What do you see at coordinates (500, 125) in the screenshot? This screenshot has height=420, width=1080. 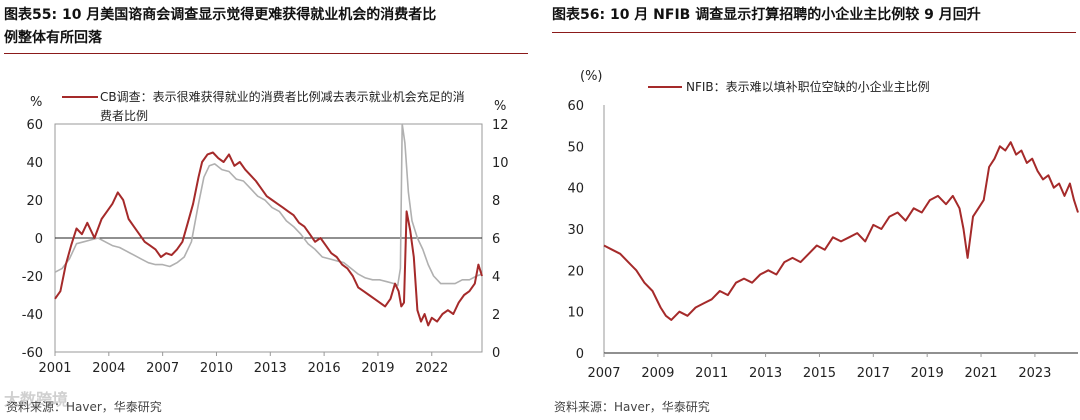 I see `y-tick-right-label: 12` at bounding box center [500, 125].